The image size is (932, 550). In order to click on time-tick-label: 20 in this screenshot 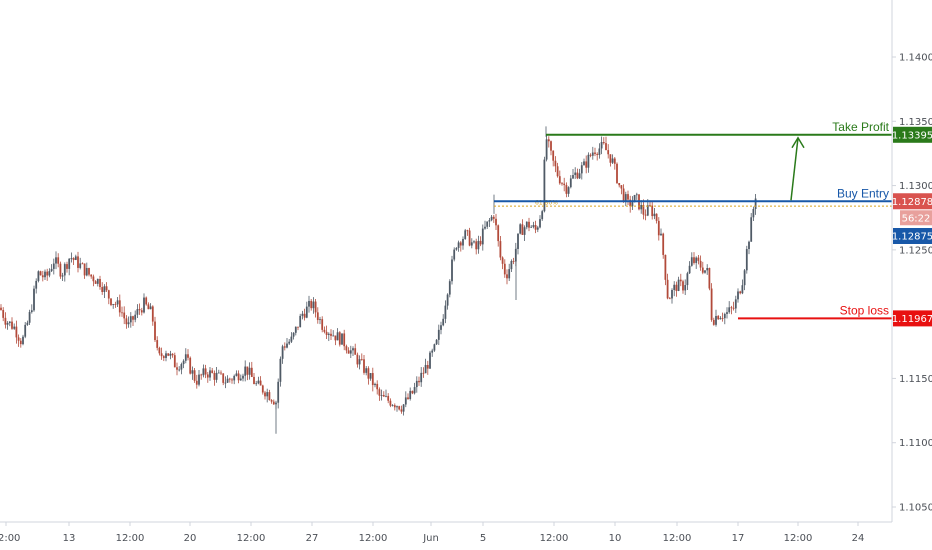, I will do `click(190, 538)`.